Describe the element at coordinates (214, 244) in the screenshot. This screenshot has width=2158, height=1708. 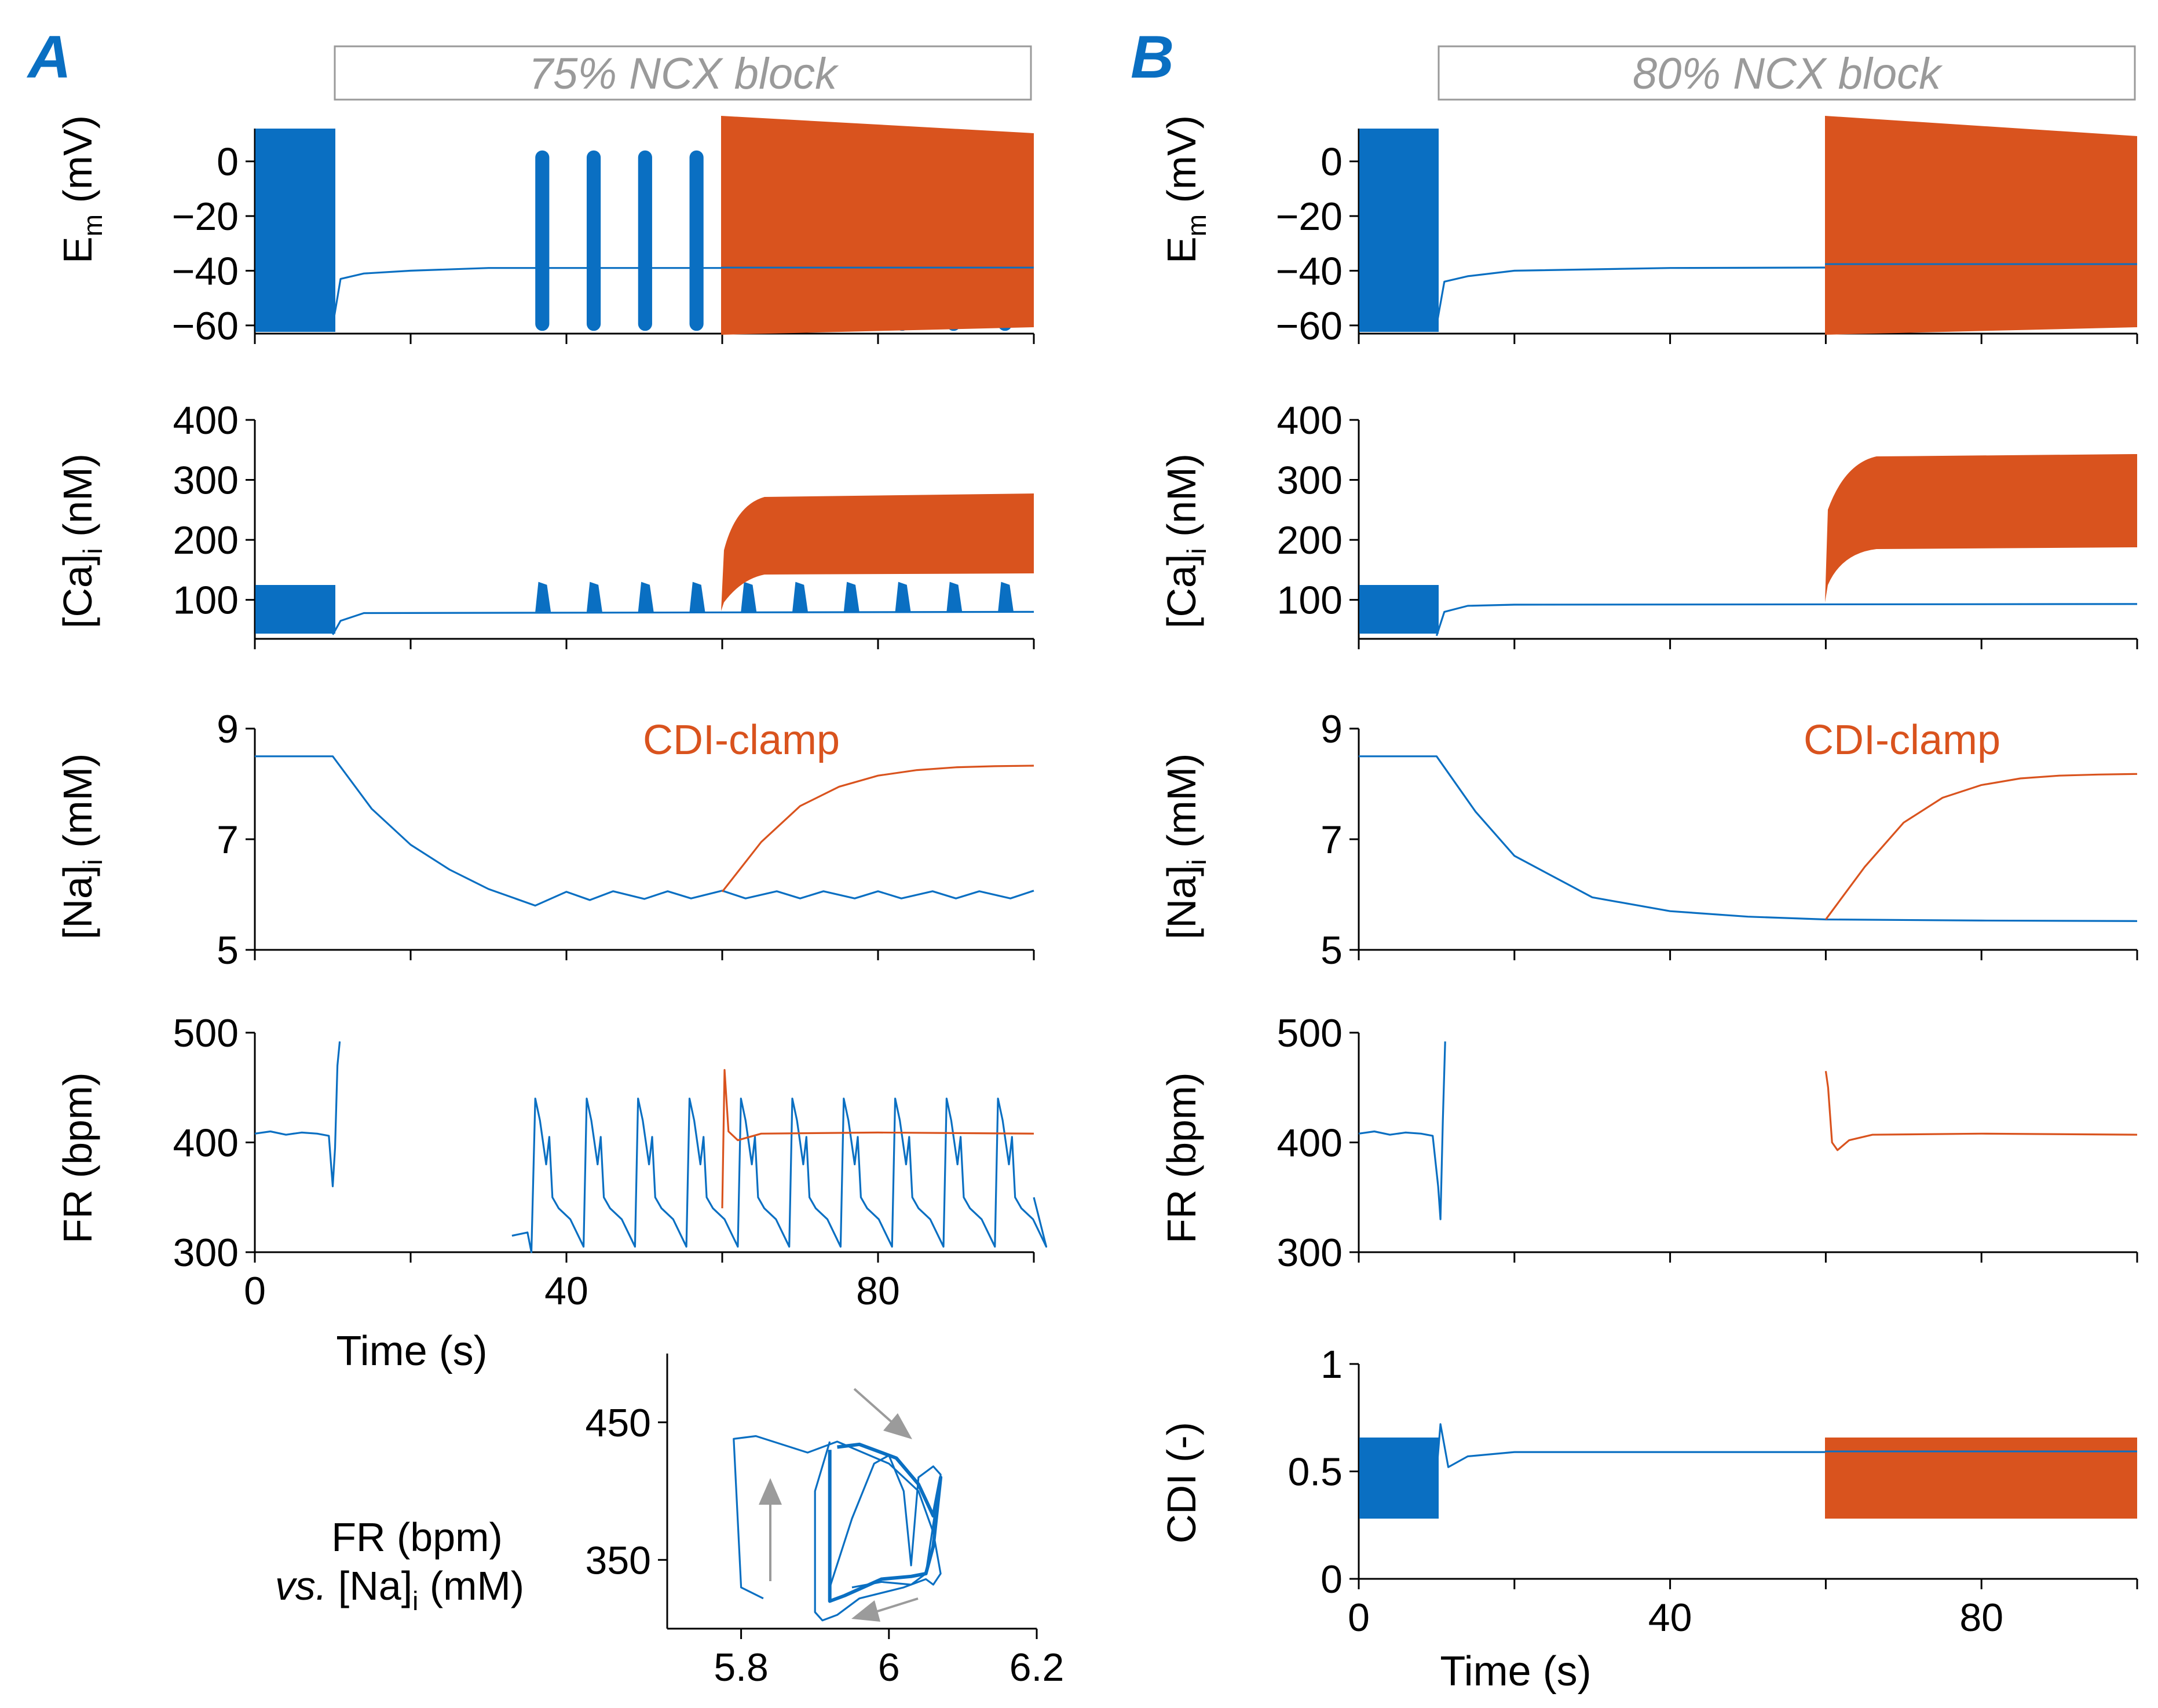
I see `y-ticks-a-em: 0 −20 −40 −60` at that location.